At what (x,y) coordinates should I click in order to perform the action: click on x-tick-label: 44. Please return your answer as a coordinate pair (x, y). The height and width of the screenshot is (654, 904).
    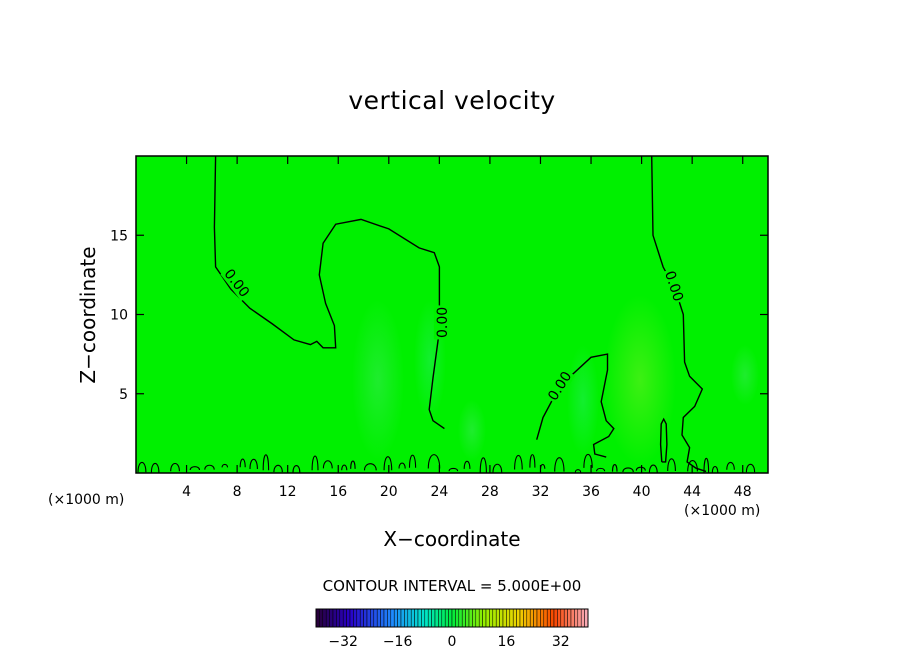
    Looking at the image, I should click on (692, 492).